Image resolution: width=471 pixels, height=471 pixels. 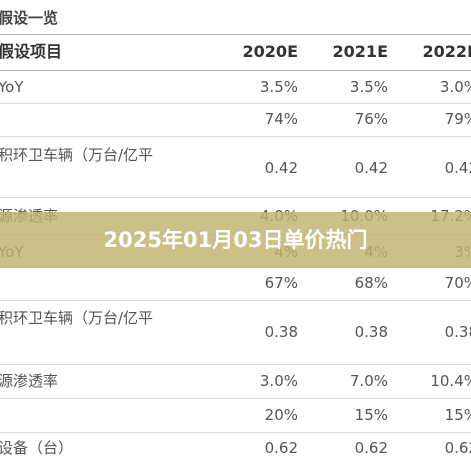 What do you see at coordinates (446, 51) in the screenshot?
I see `header-year: 2022E` at bounding box center [446, 51].